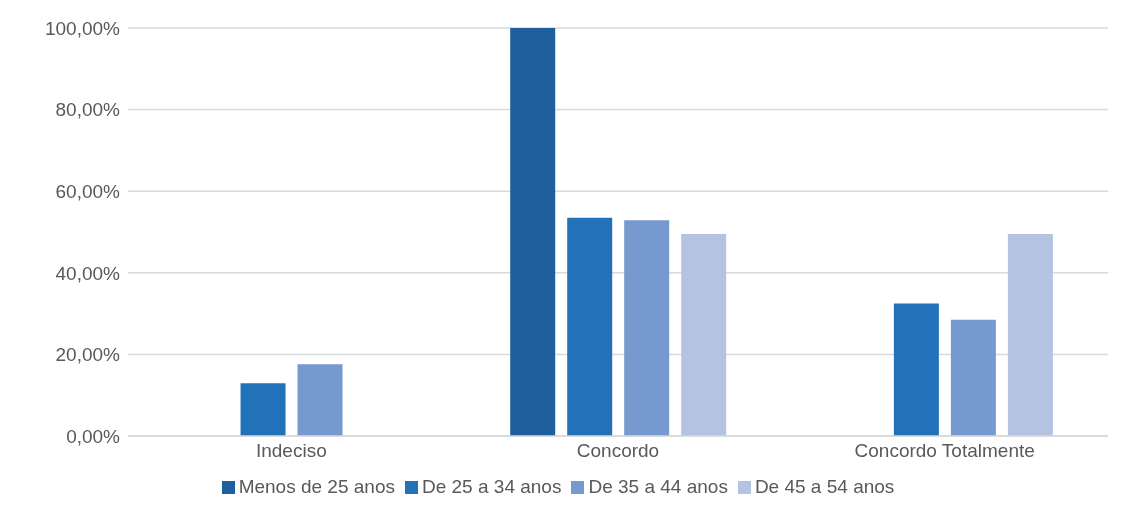 Image resolution: width=1131 pixels, height=512 pixels. Describe the element at coordinates (93, 436) in the screenshot. I see `y-tick-label: 0,00%` at that location.